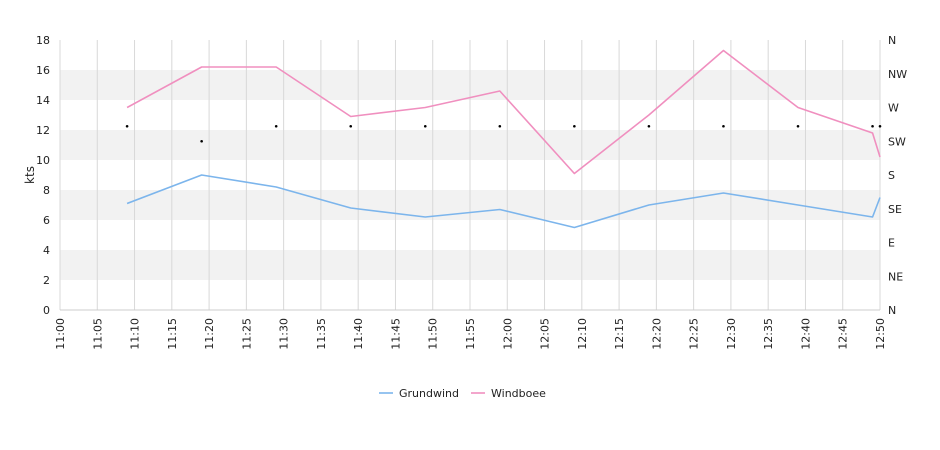 The image size is (940, 450). What do you see at coordinates (209, 334) in the screenshot?
I see `x-tick-label: 11:20` at bounding box center [209, 334].